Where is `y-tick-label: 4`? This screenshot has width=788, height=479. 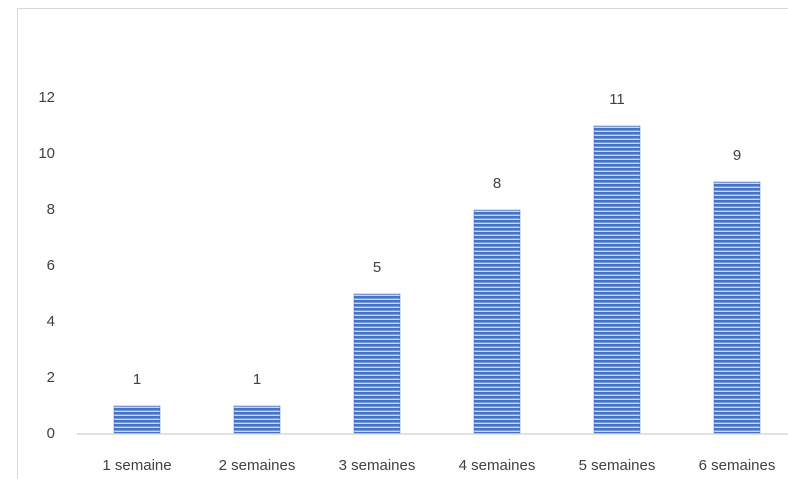
y-tick-label: 4 is located at coordinates (51, 321).